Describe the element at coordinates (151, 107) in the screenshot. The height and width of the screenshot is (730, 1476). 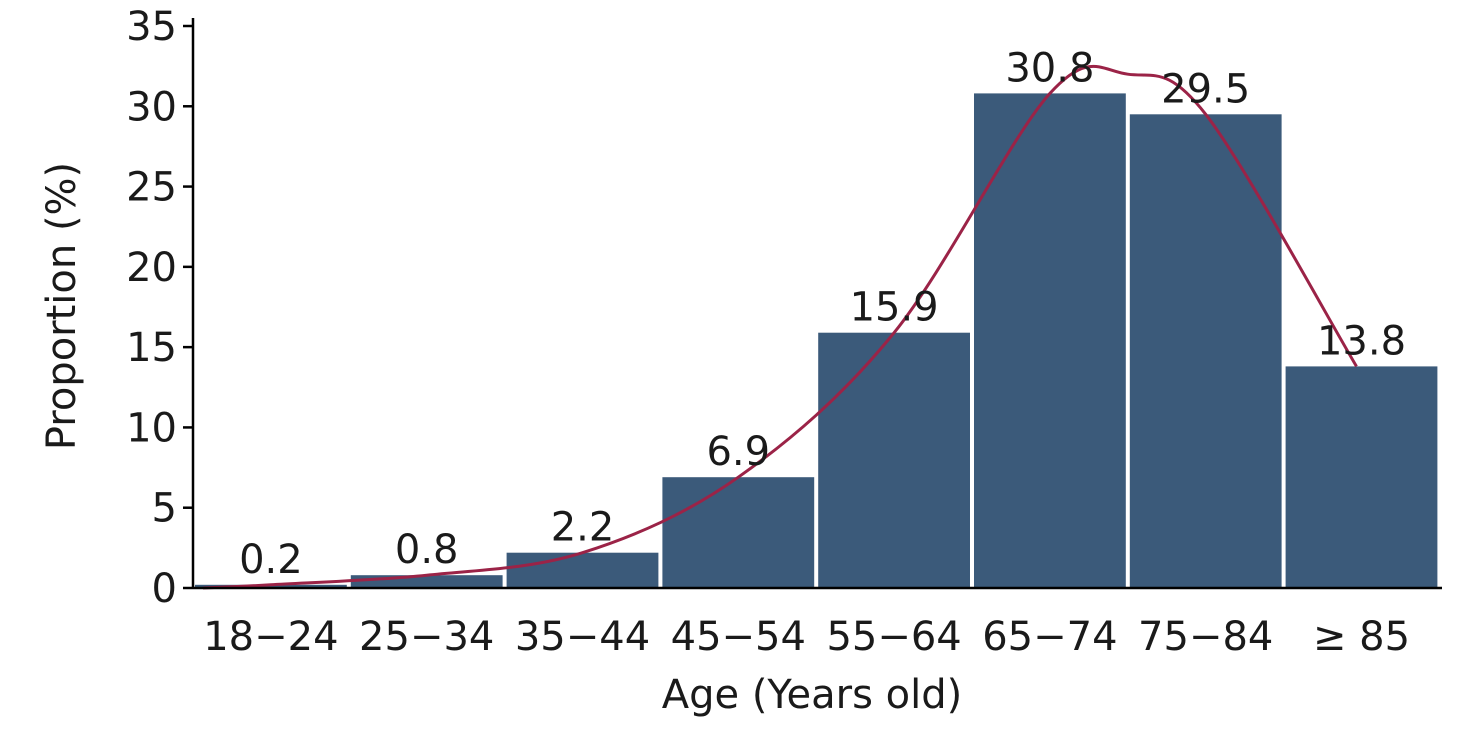
I see `y-tick-label-6: 30` at that location.